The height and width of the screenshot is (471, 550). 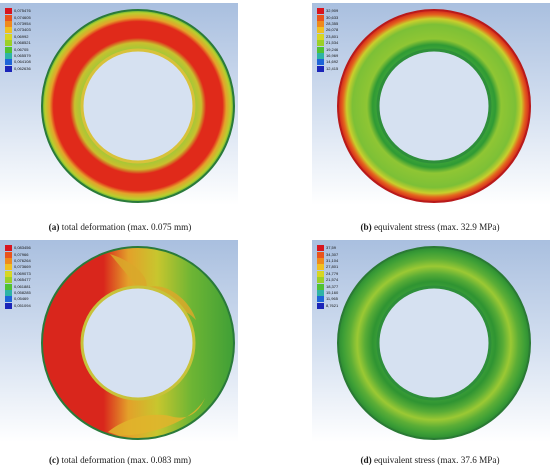 I want to click on legend-value: 0,069073, so click(x=22, y=273).